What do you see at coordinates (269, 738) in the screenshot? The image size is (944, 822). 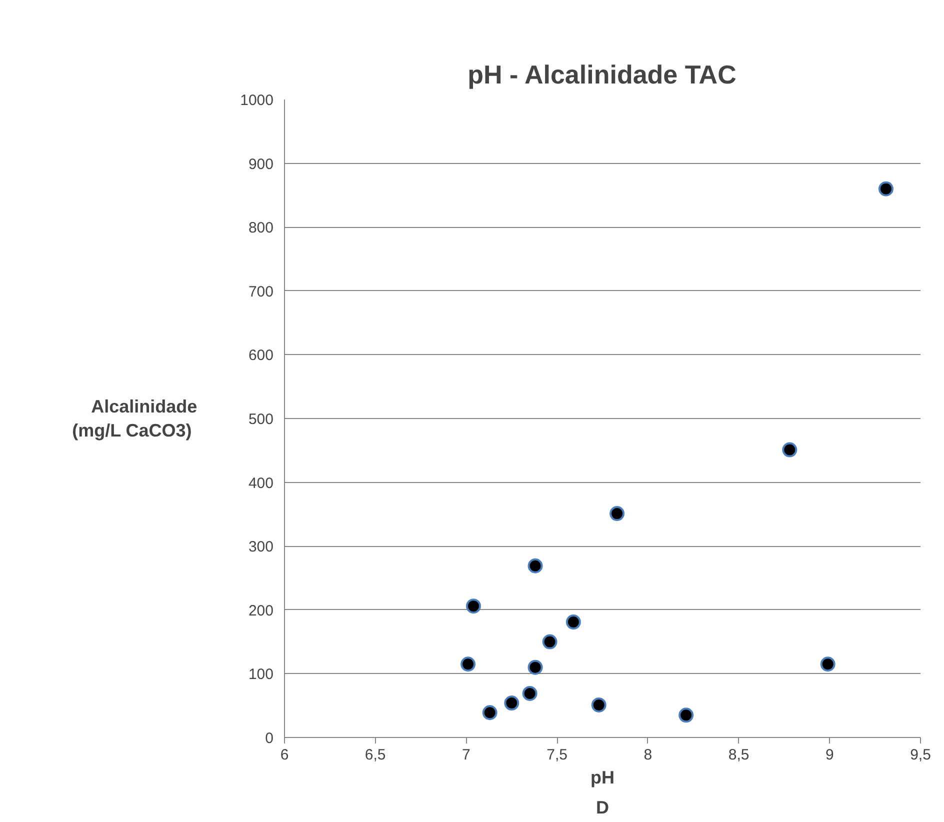 I see `y-tick-label: 0` at bounding box center [269, 738].